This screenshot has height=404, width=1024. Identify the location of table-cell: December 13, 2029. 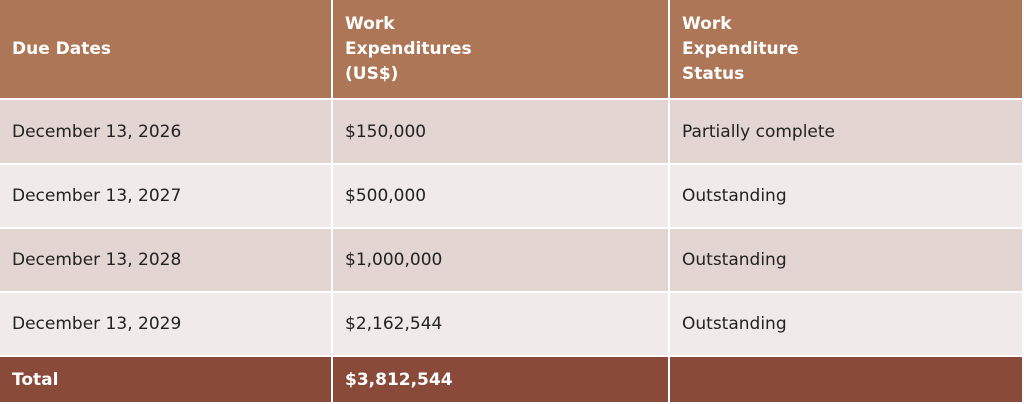
(165, 324).